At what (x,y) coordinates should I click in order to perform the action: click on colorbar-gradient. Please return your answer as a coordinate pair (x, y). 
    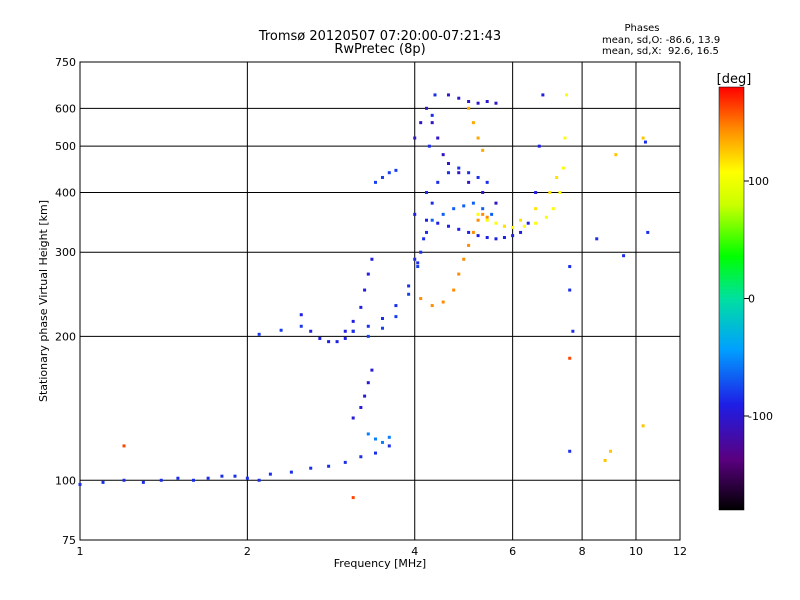
    Looking at the image, I should click on (731, 298).